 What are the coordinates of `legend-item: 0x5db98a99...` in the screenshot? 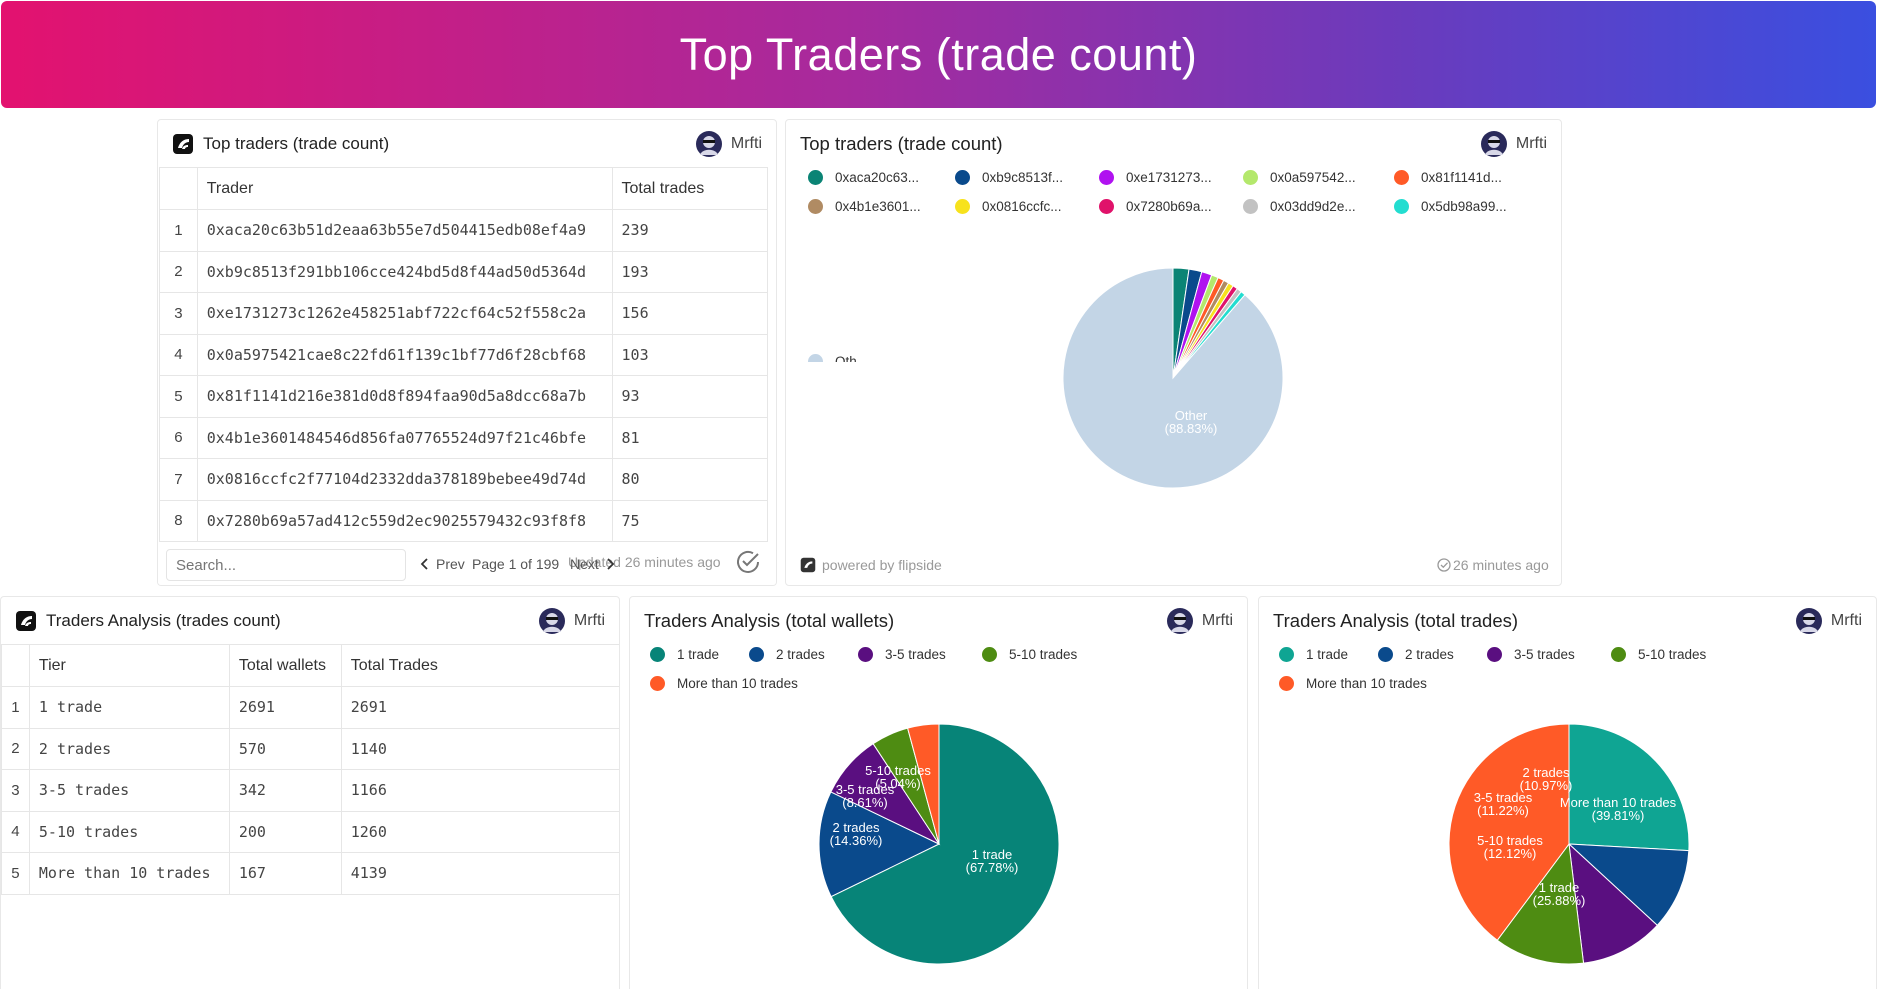 It's located at (1450, 206).